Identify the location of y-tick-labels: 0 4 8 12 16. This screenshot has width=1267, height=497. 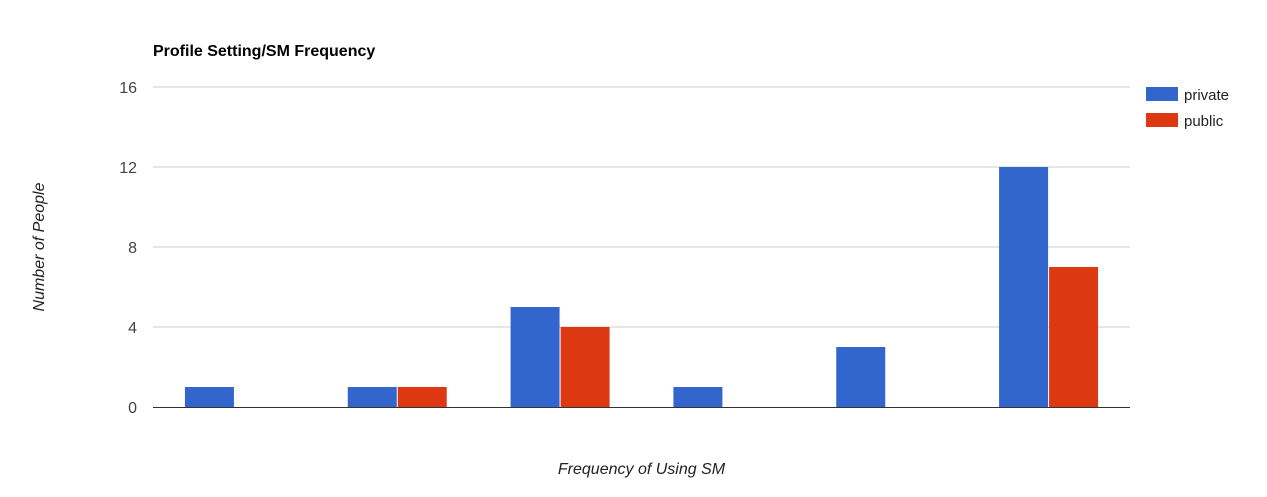
(128, 248).